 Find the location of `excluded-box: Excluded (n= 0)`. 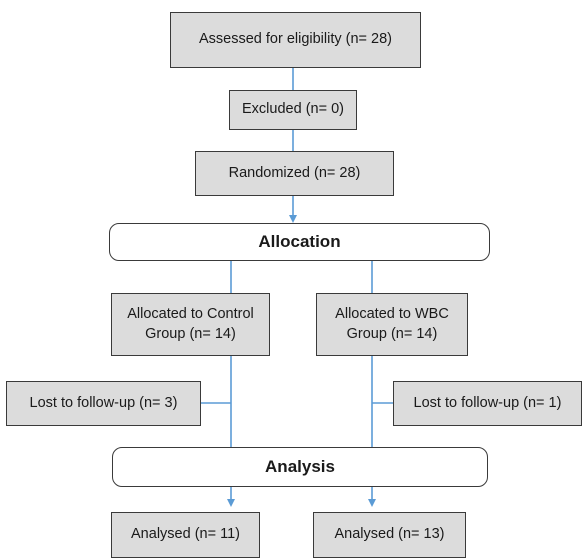

excluded-box: Excluded (n= 0) is located at coordinates (293, 110).